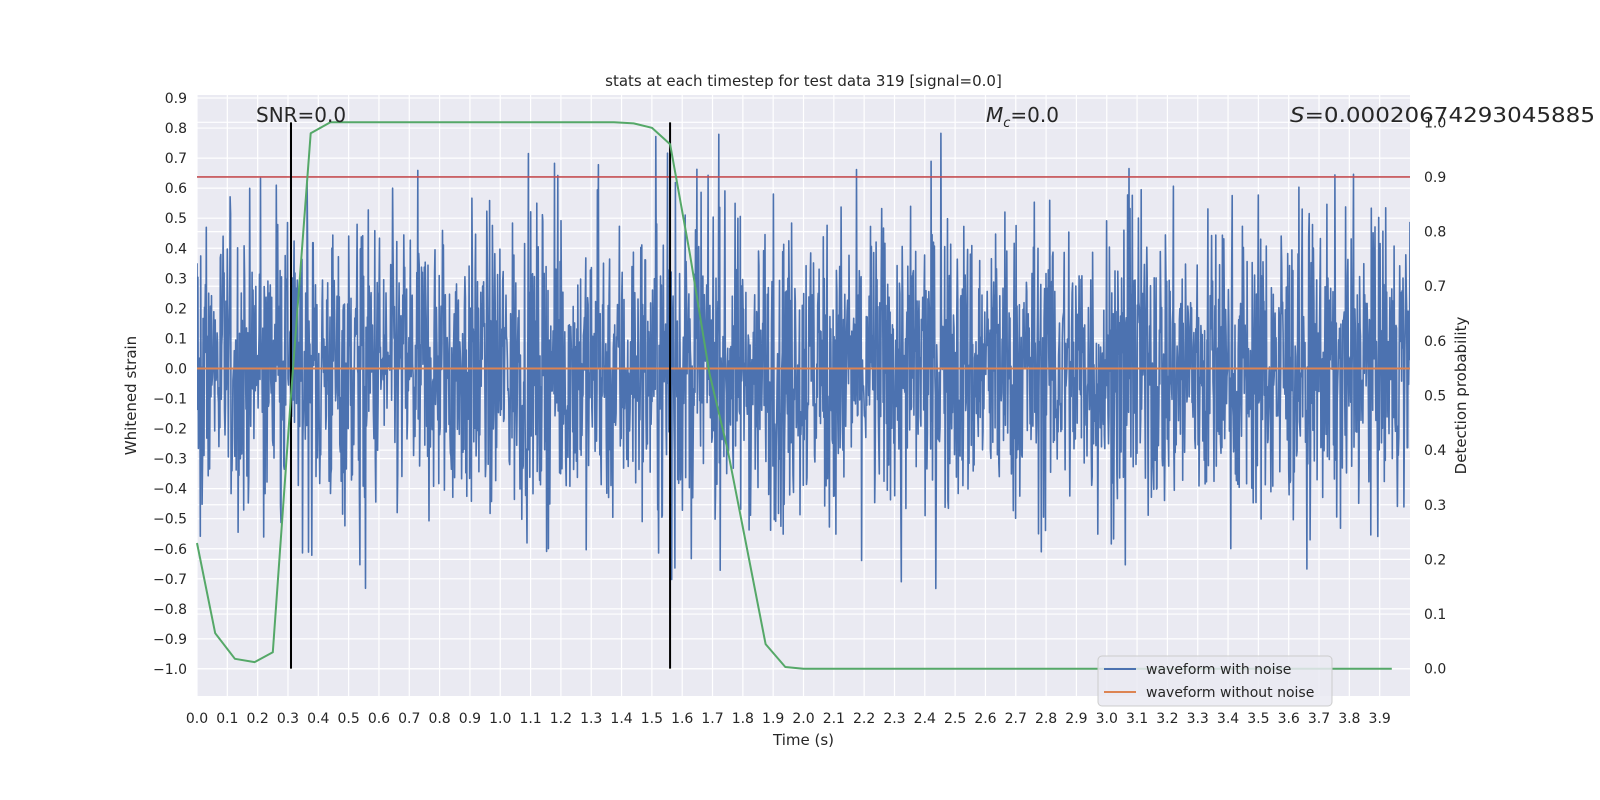  Describe the element at coordinates (348, 719) in the screenshot. I see `x-tick-label: 0.5` at that location.